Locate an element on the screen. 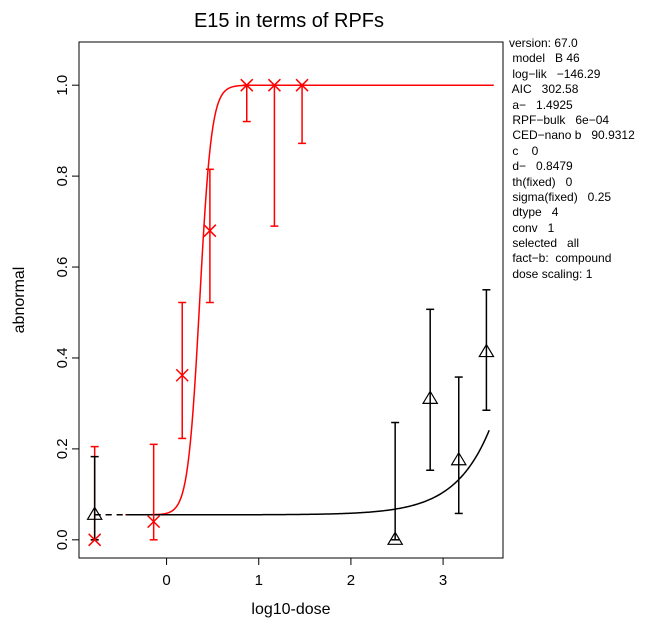 This screenshot has height=626, width=654. y-tick-label: 0.0 is located at coordinates (62, 539).